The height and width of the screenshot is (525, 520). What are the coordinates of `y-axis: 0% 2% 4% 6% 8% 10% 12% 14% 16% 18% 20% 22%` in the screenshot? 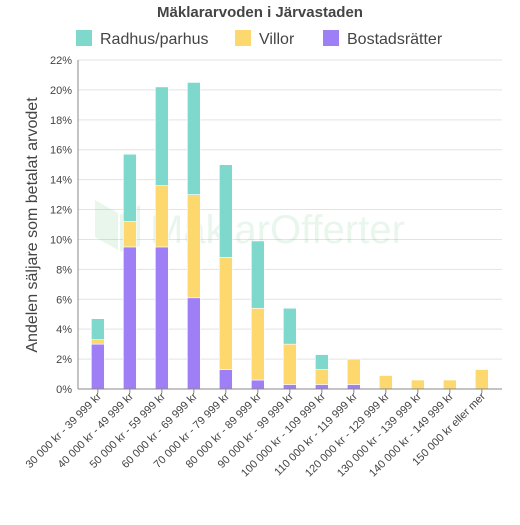 It's located at (64, 225).